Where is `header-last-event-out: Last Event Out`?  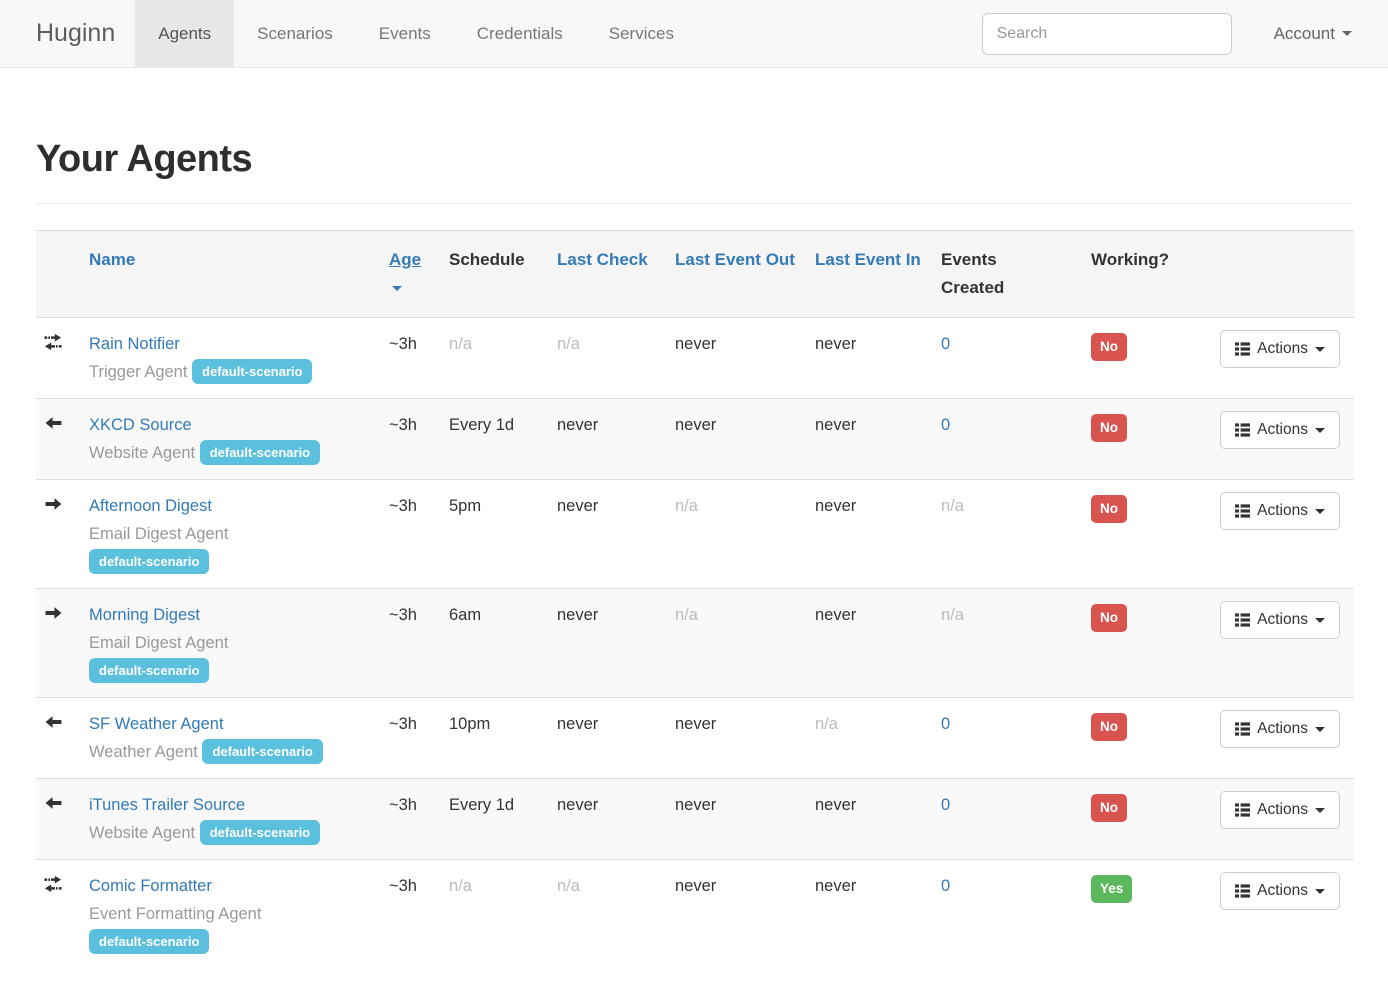 header-last-event-out: Last Event Out is located at coordinates (737, 274).